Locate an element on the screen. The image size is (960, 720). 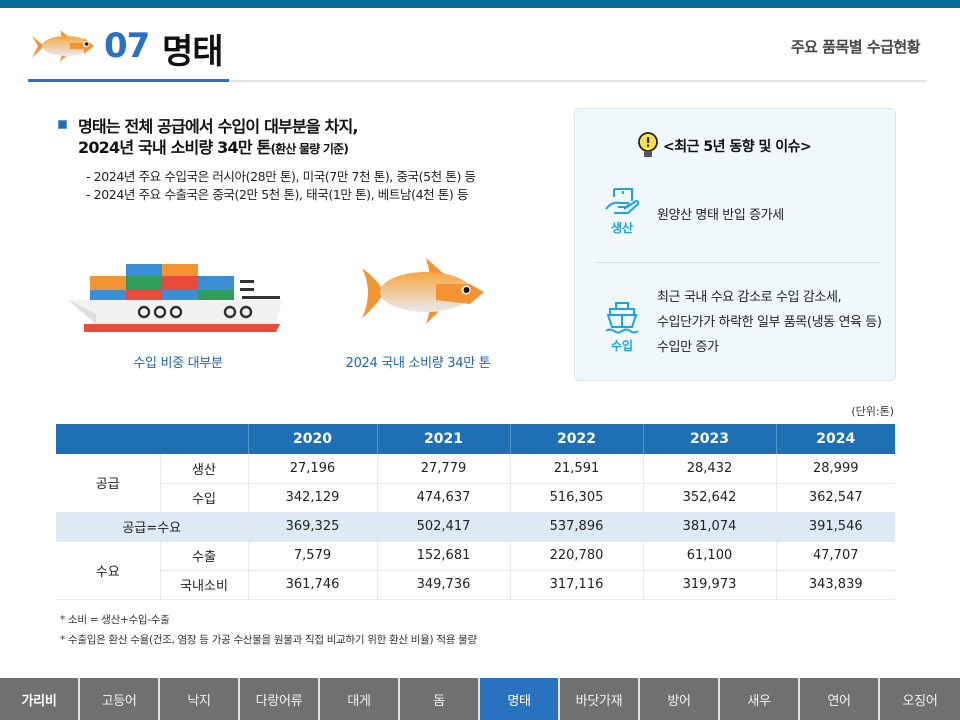
row-label: 수입 is located at coordinates (204, 498).